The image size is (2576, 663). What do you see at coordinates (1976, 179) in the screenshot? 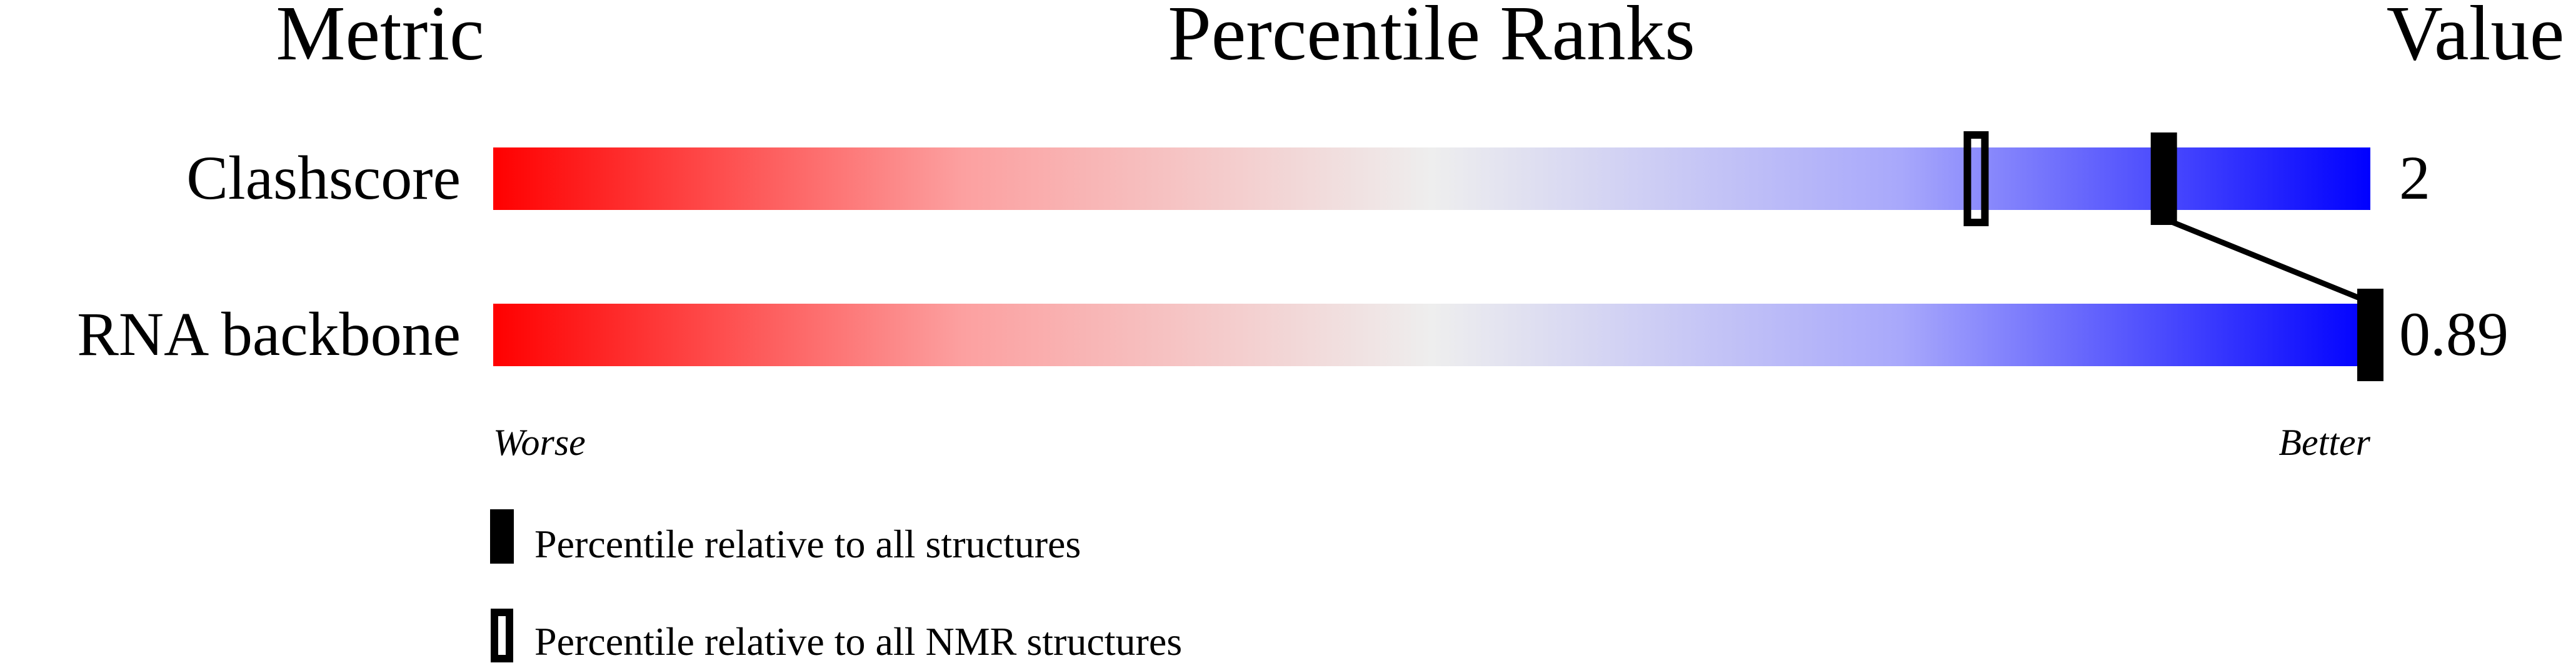
I see `nmr-percentile-marker` at bounding box center [1976, 179].